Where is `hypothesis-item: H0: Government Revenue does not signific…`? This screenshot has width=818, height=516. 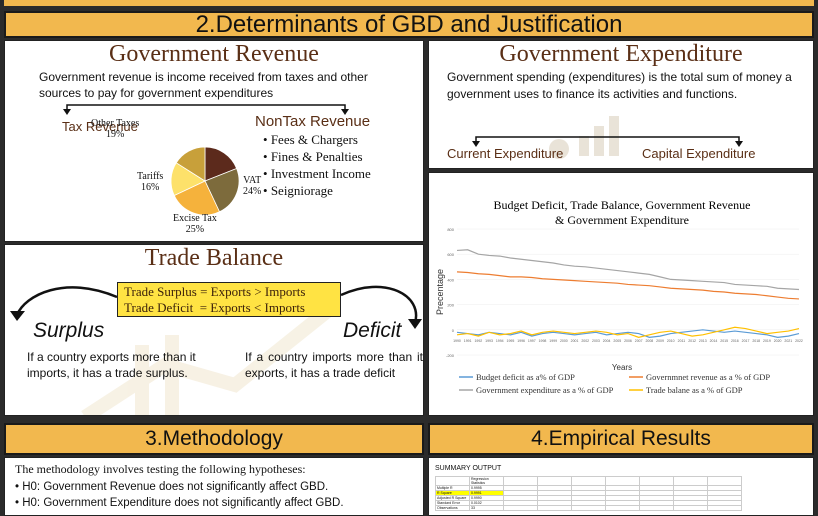
hypothesis-item: H0: Government Revenue does not signific… is located at coordinates (214, 487).